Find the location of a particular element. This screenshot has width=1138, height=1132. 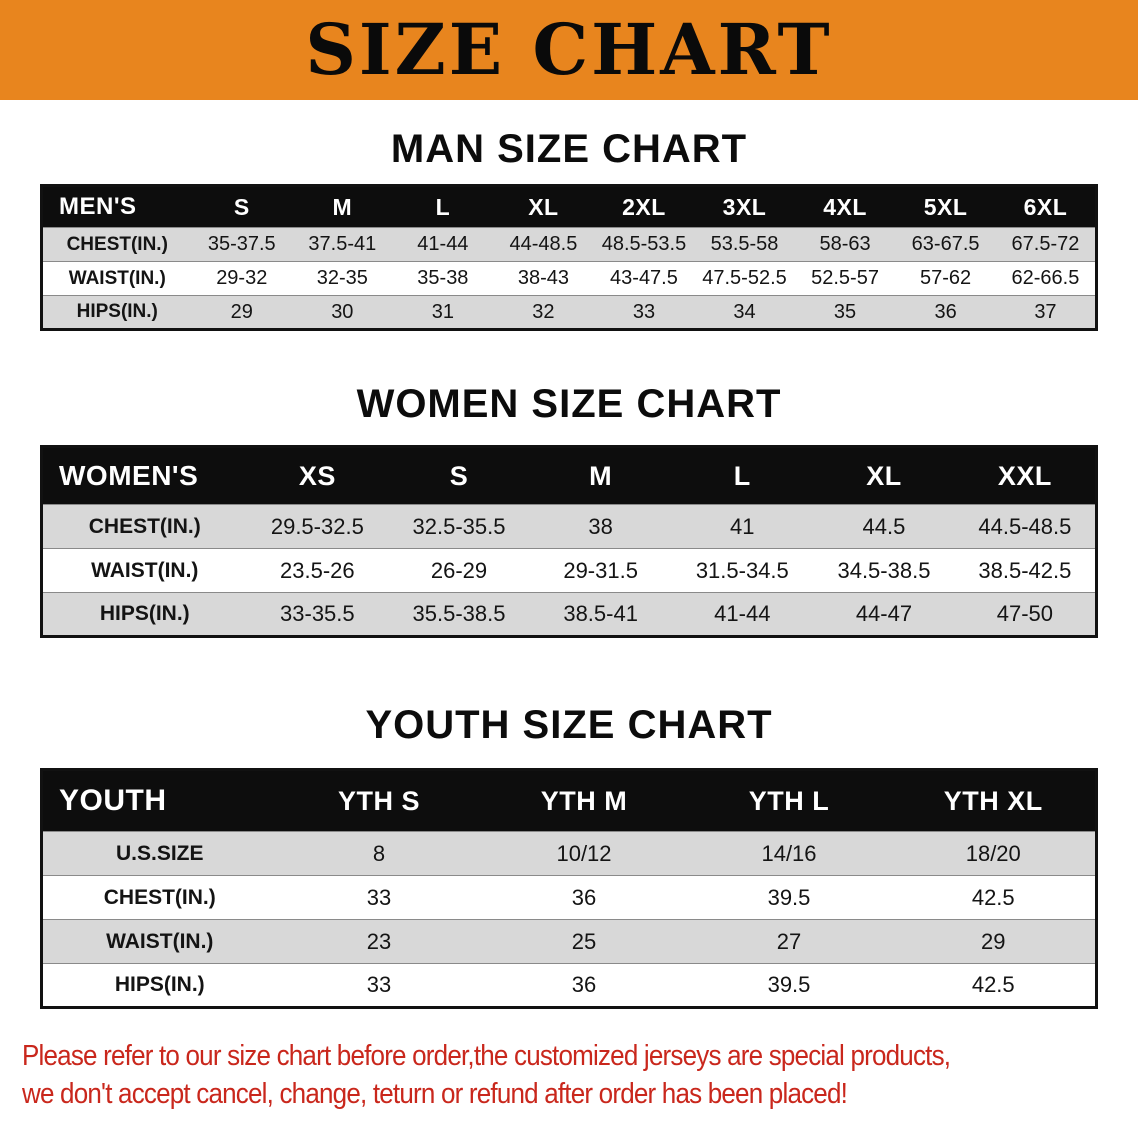

value-cell: 35-37.5 is located at coordinates (241, 244).